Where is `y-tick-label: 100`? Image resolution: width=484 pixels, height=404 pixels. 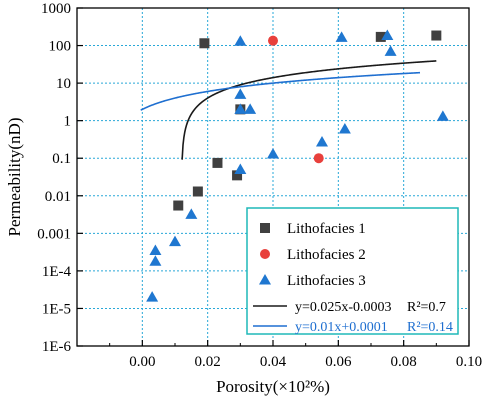 y-tick-label: 100 is located at coordinates (60, 47).